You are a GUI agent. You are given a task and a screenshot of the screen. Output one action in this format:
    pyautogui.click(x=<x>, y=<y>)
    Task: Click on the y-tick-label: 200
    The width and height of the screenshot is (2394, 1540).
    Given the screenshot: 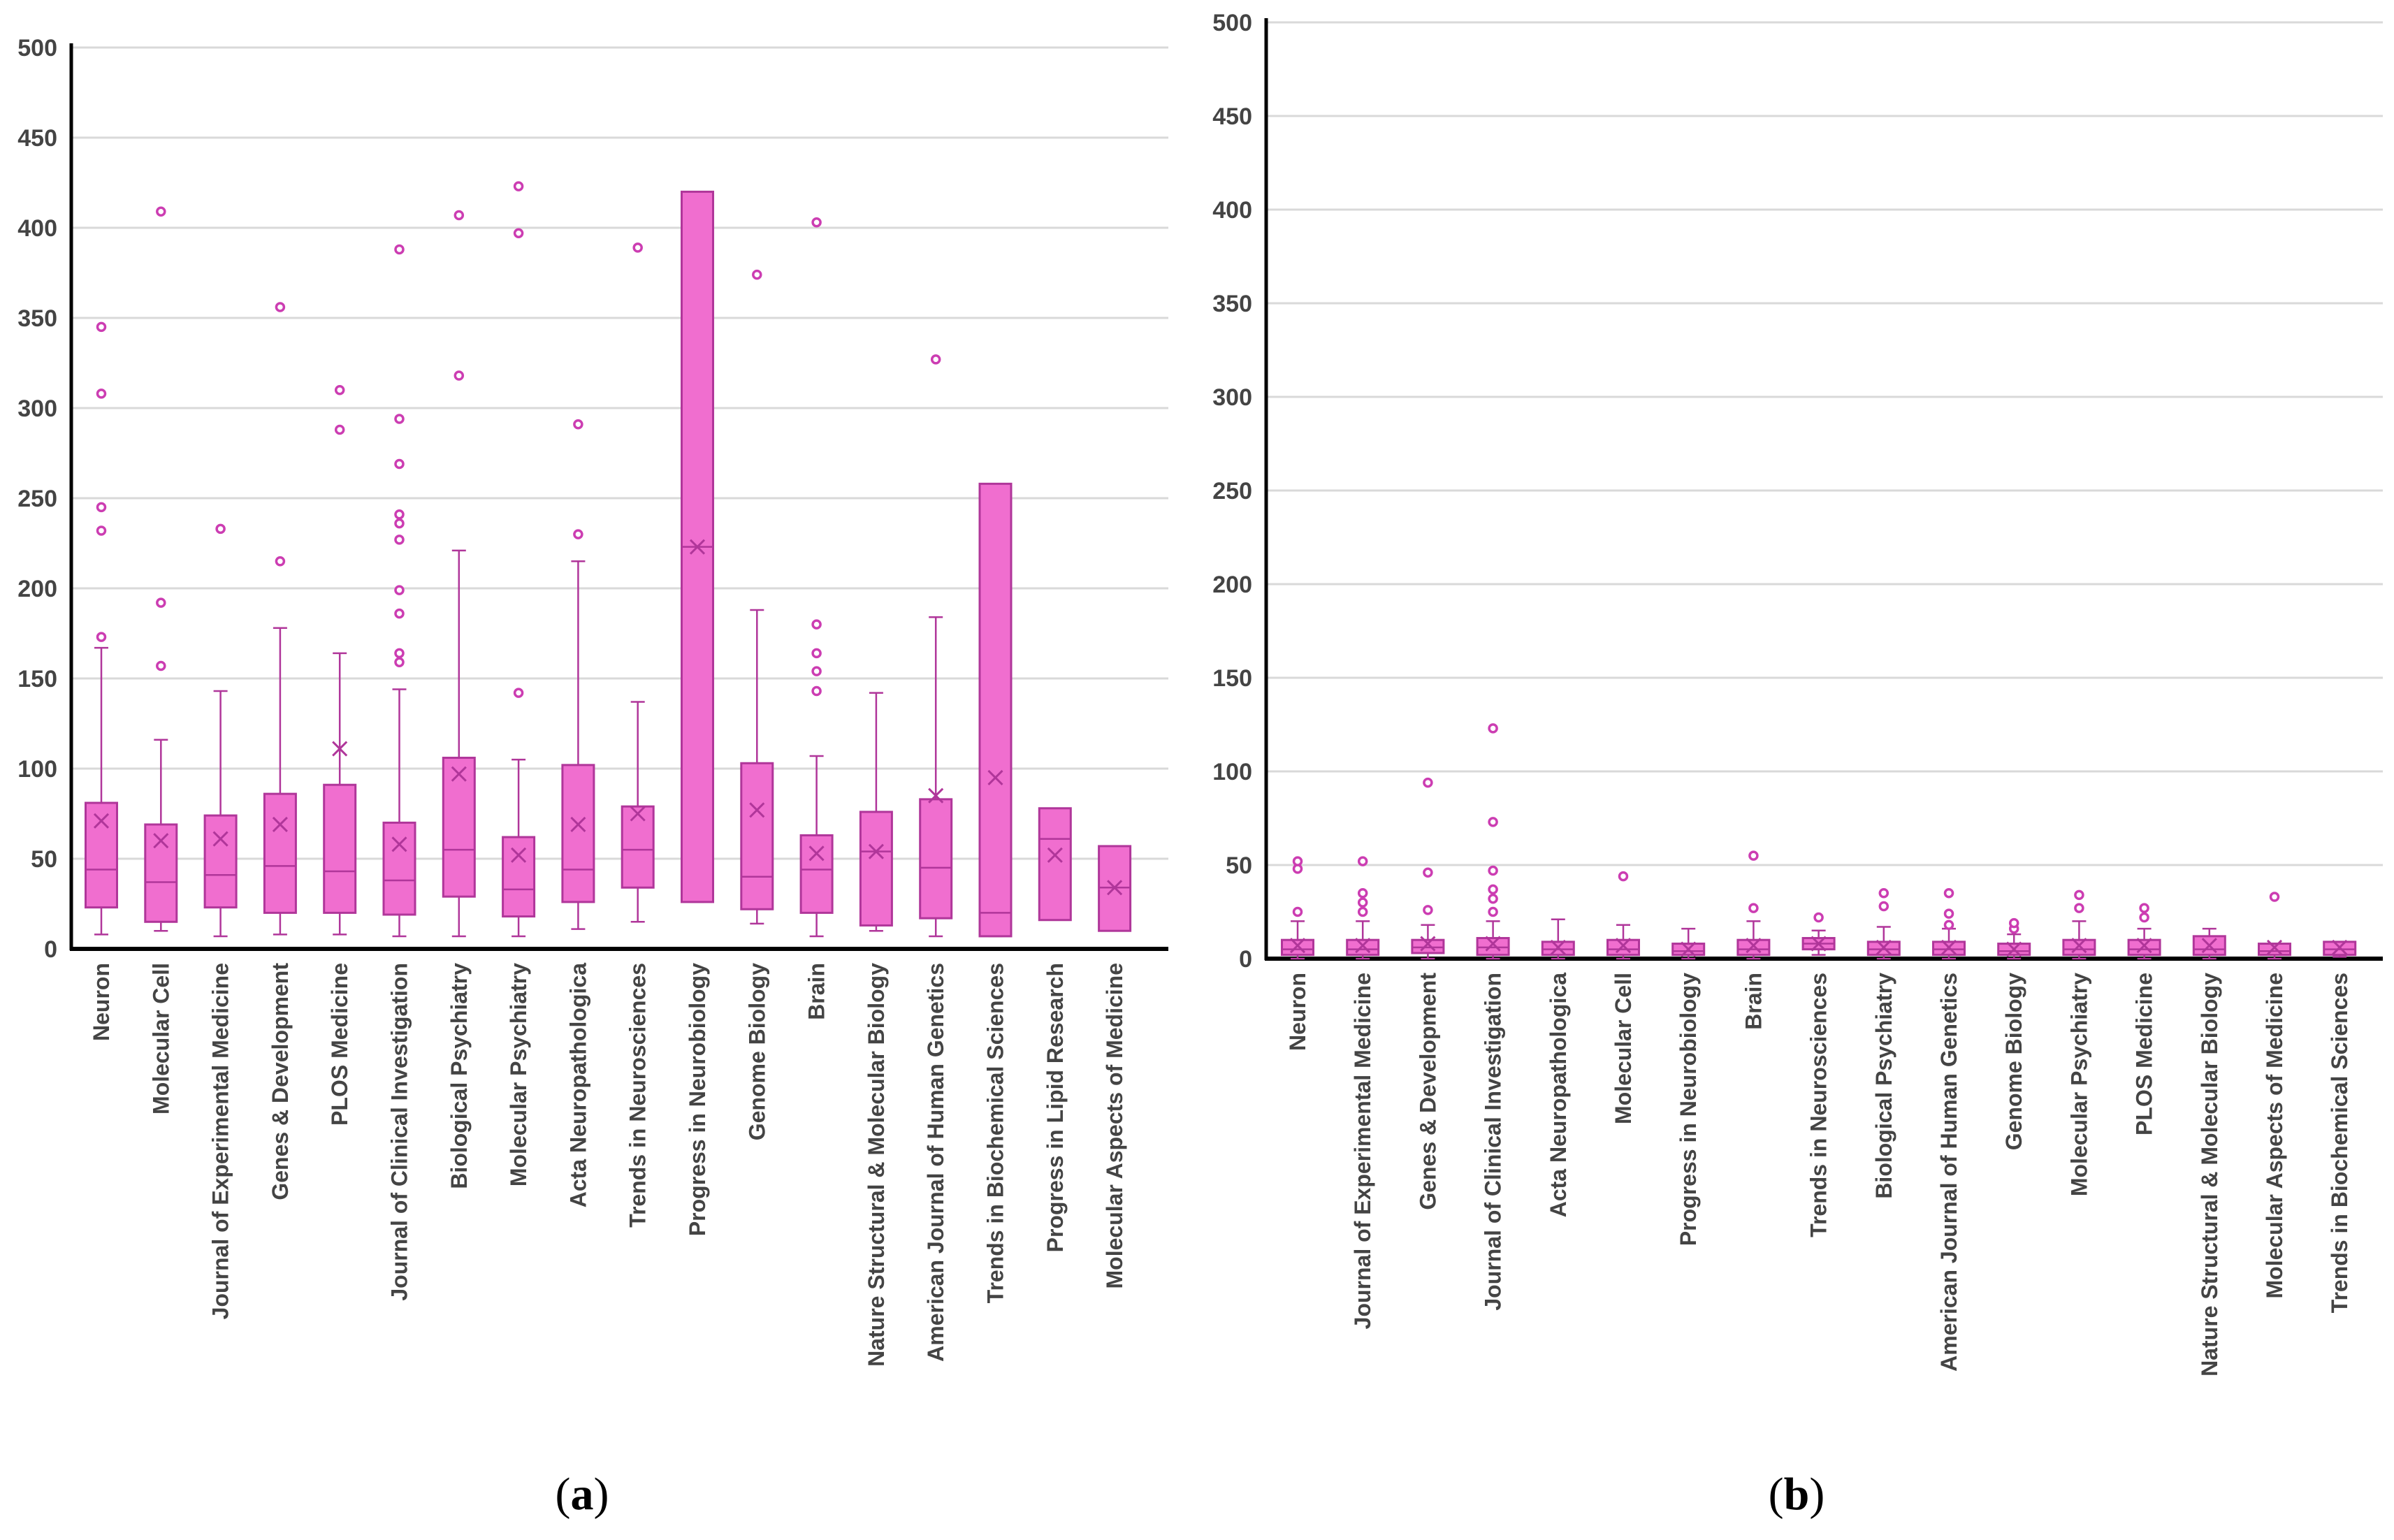 What is the action you would take?
    pyautogui.click(x=1232, y=585)
    